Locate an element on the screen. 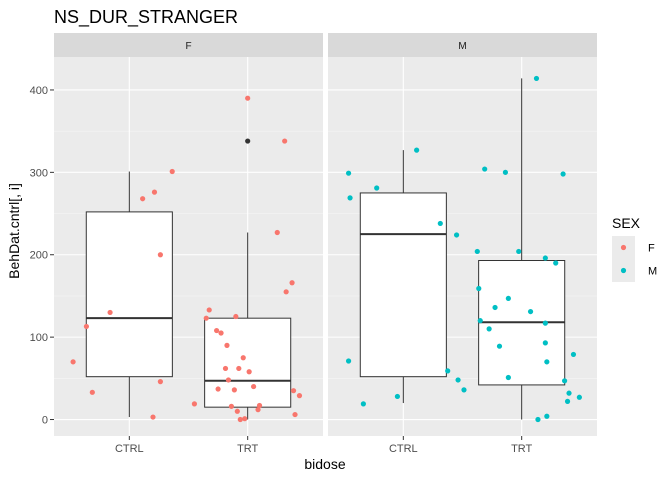 This screenshot has width=672, height=480. box-m-ctrl is located at coordinates (403, 277).